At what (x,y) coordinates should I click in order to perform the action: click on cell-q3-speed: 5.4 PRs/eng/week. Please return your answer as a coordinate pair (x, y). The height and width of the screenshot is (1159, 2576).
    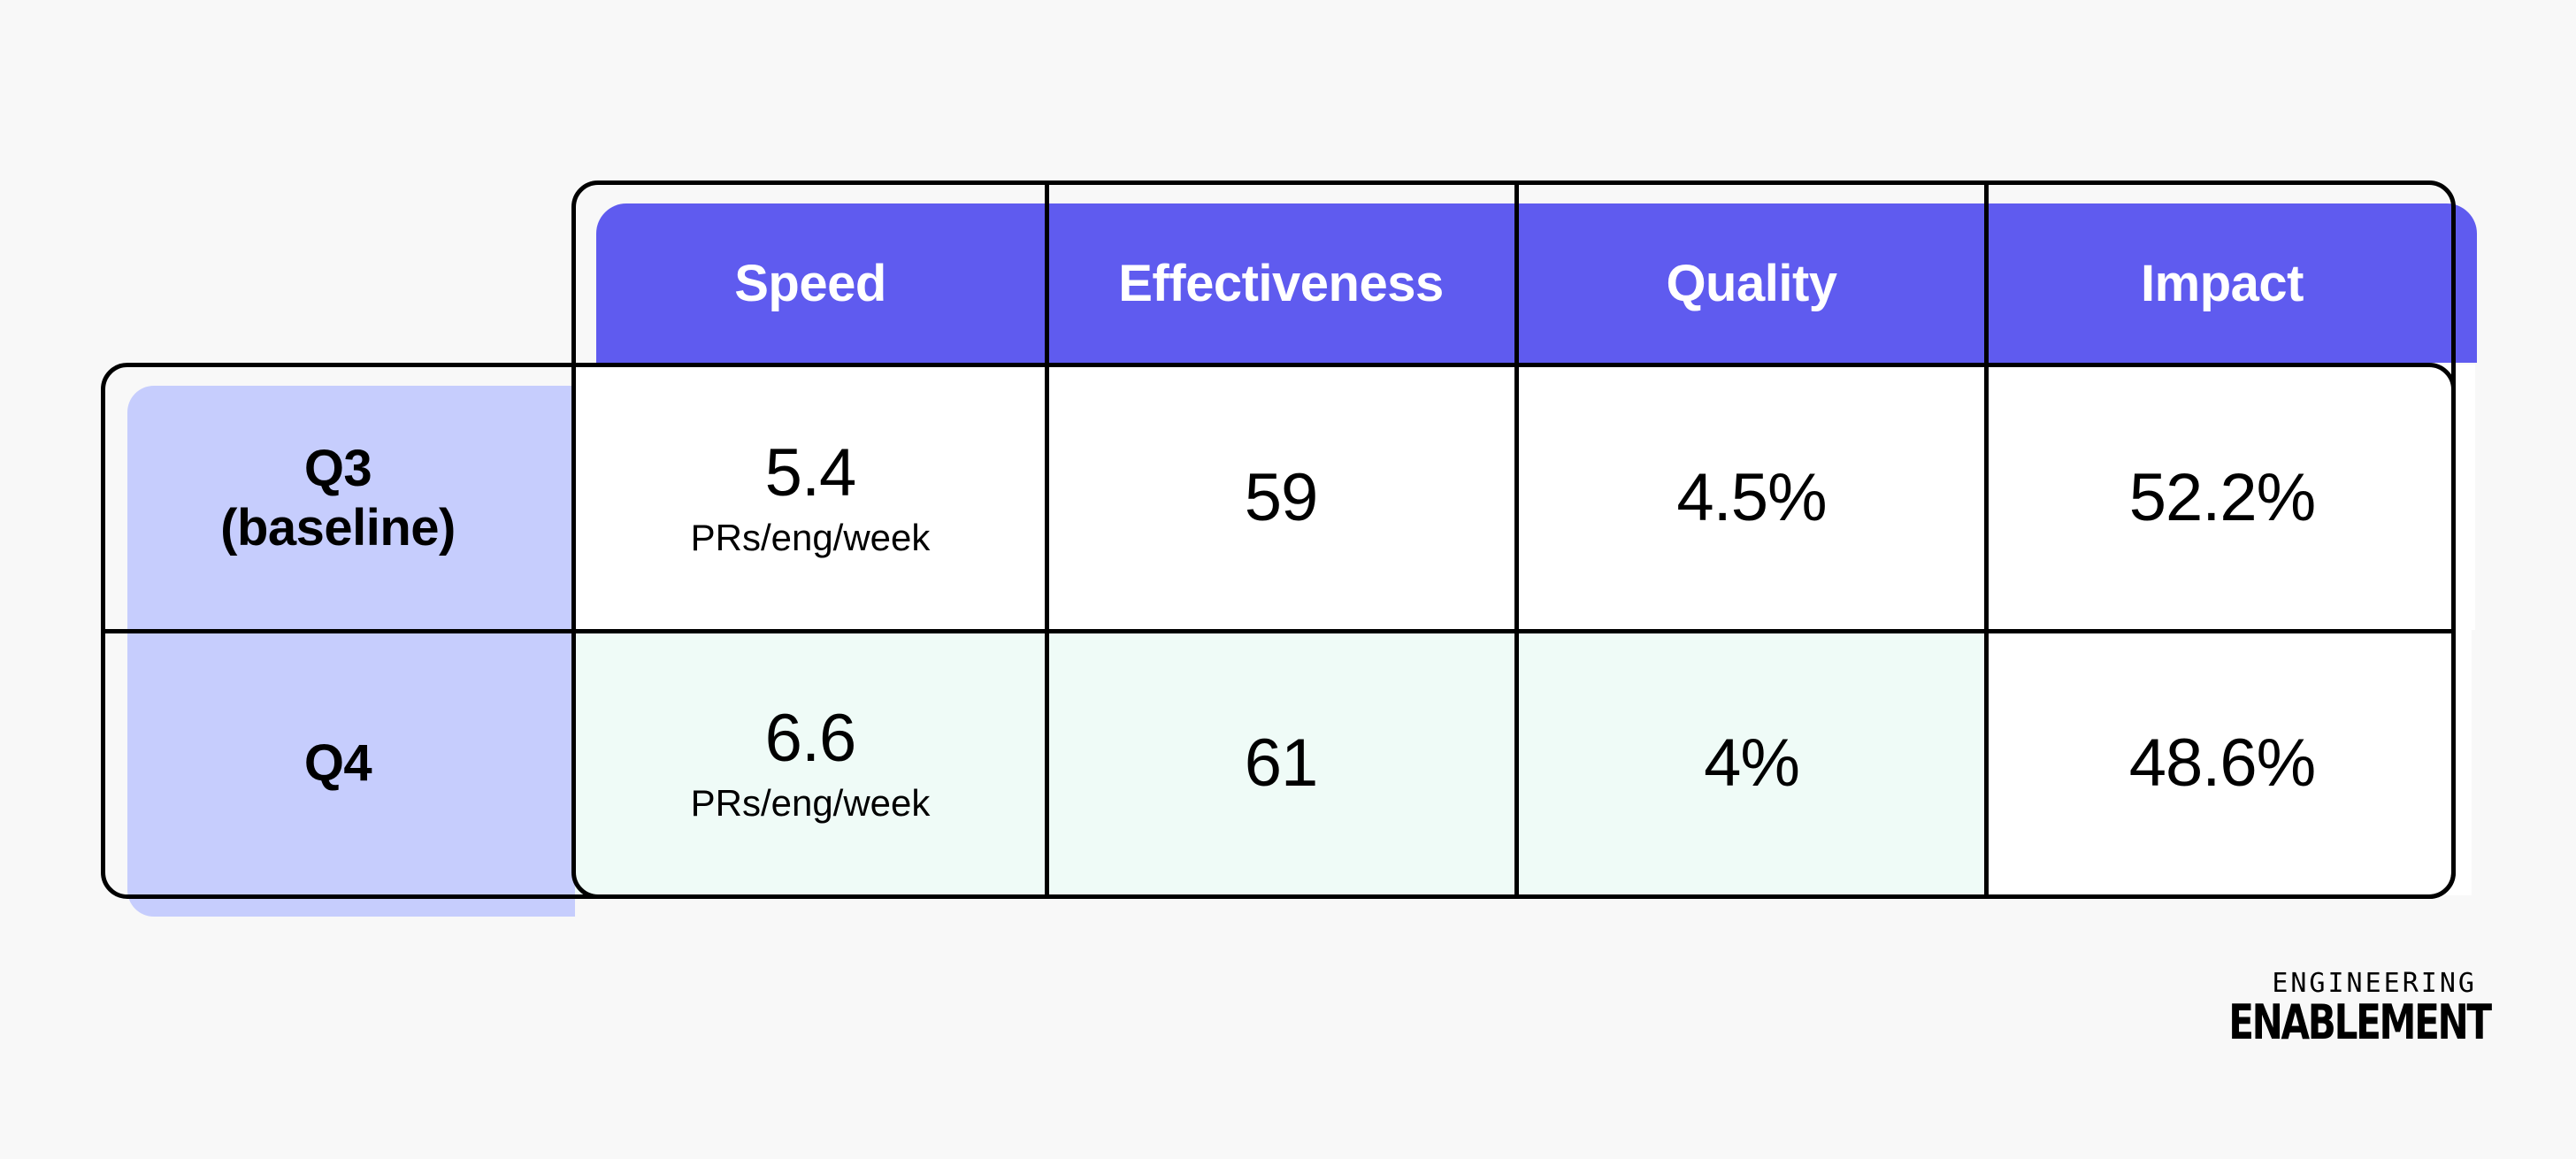
    Looking at the image, I should click on (810, 498).